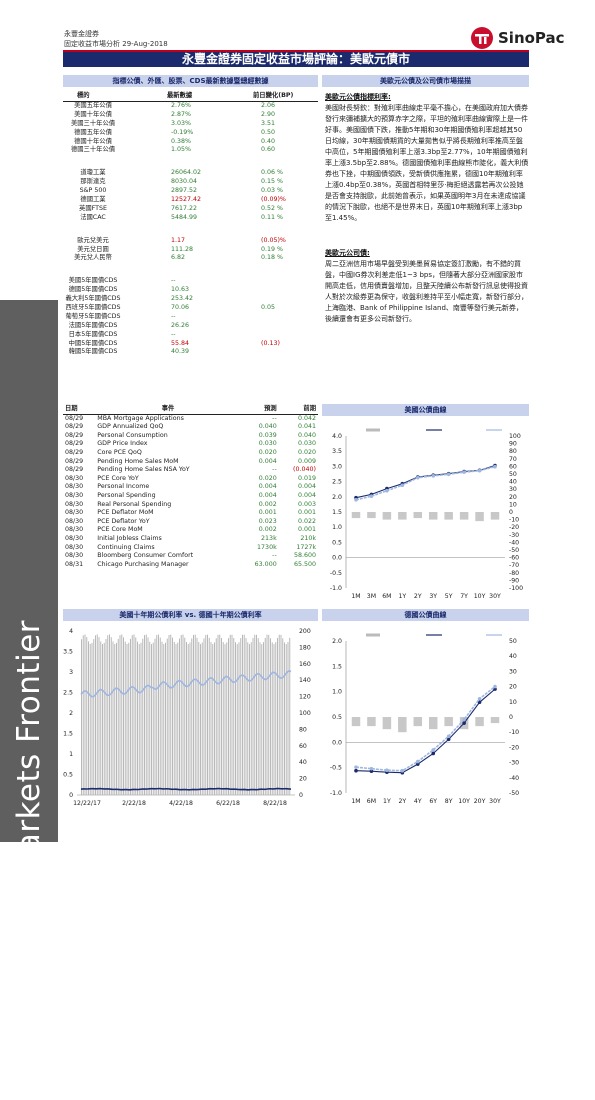  I want to click on calendar-forecast: 0.040, so click(267, 427).